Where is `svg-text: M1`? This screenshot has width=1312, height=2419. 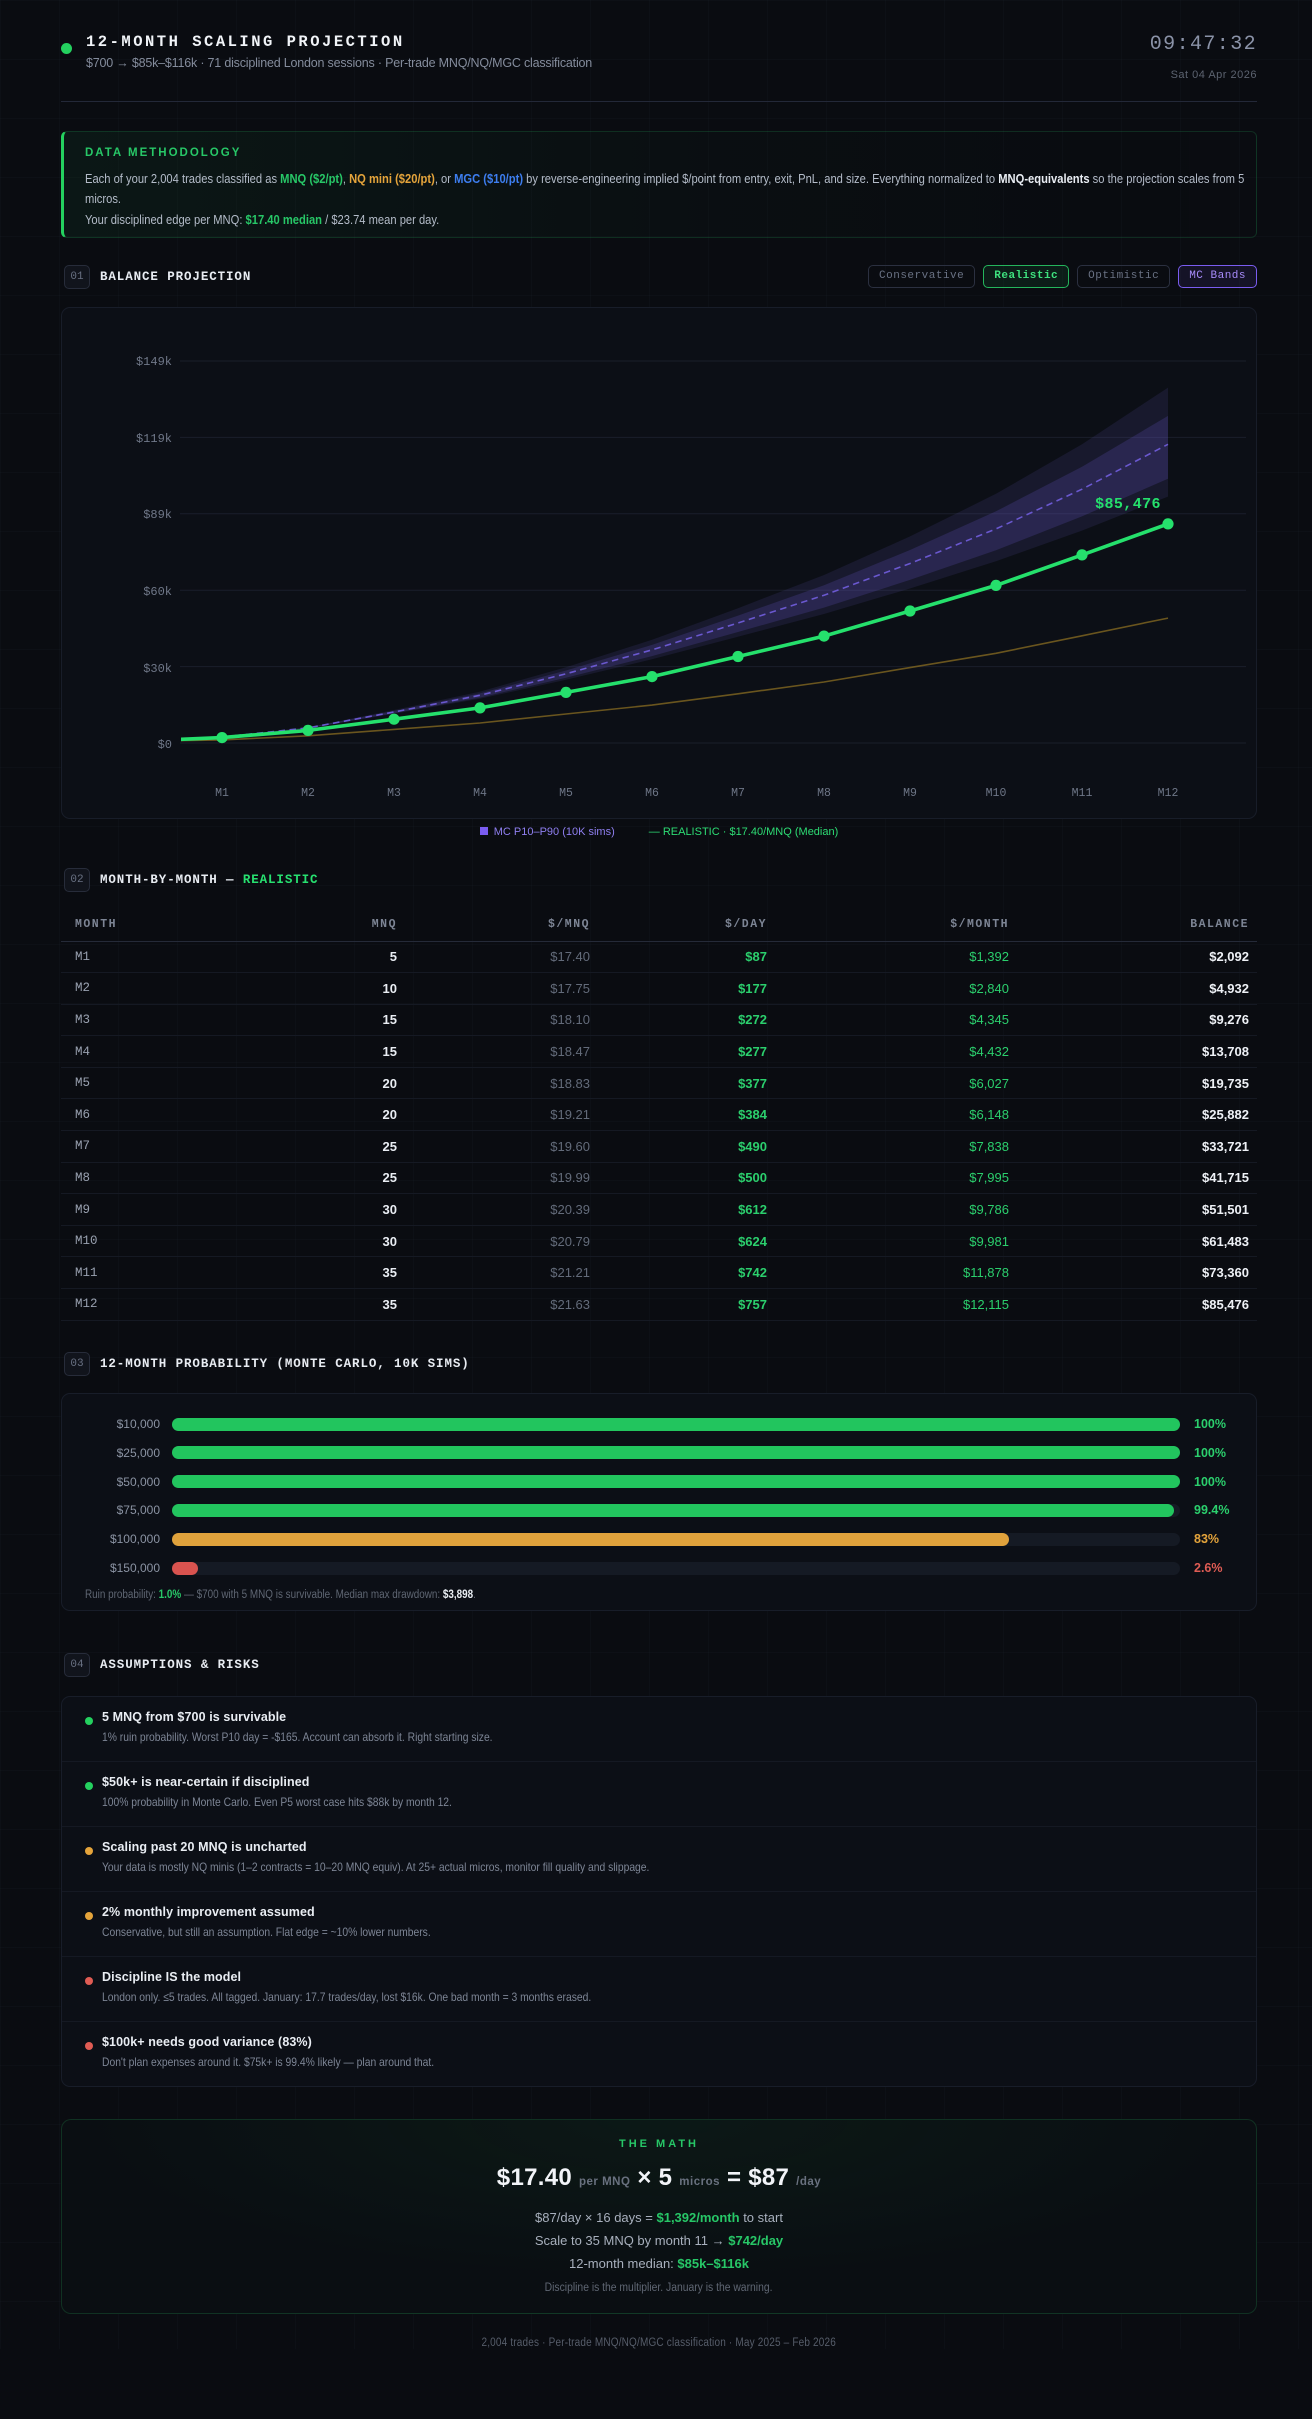 svg-text: M1 is located at coordinates (222, 793).